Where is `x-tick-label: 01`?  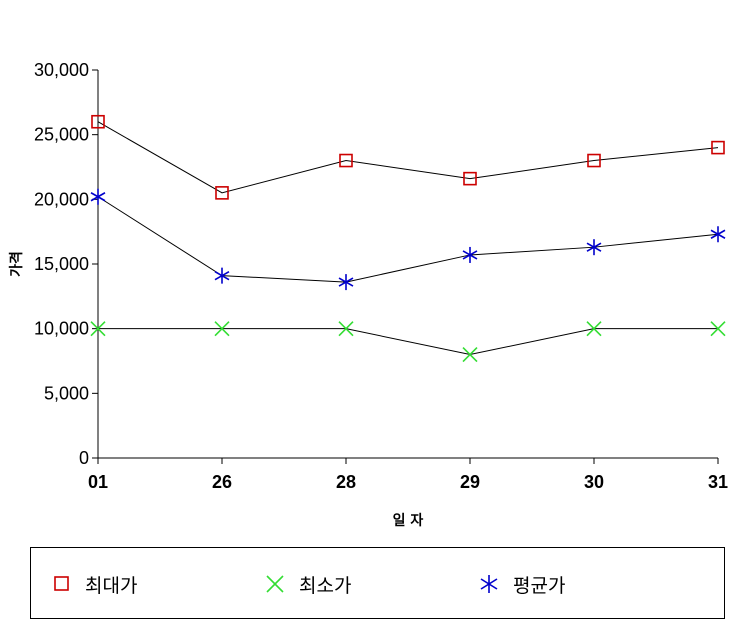
x-tick-label: 01 is located at coordinates (98, 482).